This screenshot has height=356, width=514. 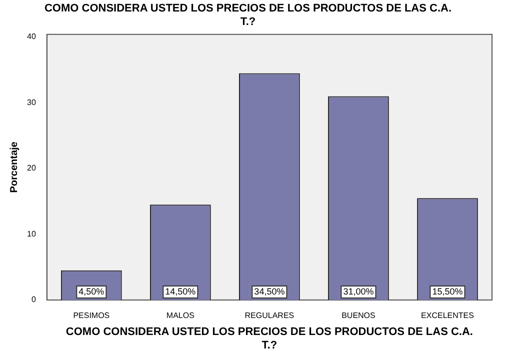 I want to click on y-axis-title: Porcentaje, so click(x=14, y=167).